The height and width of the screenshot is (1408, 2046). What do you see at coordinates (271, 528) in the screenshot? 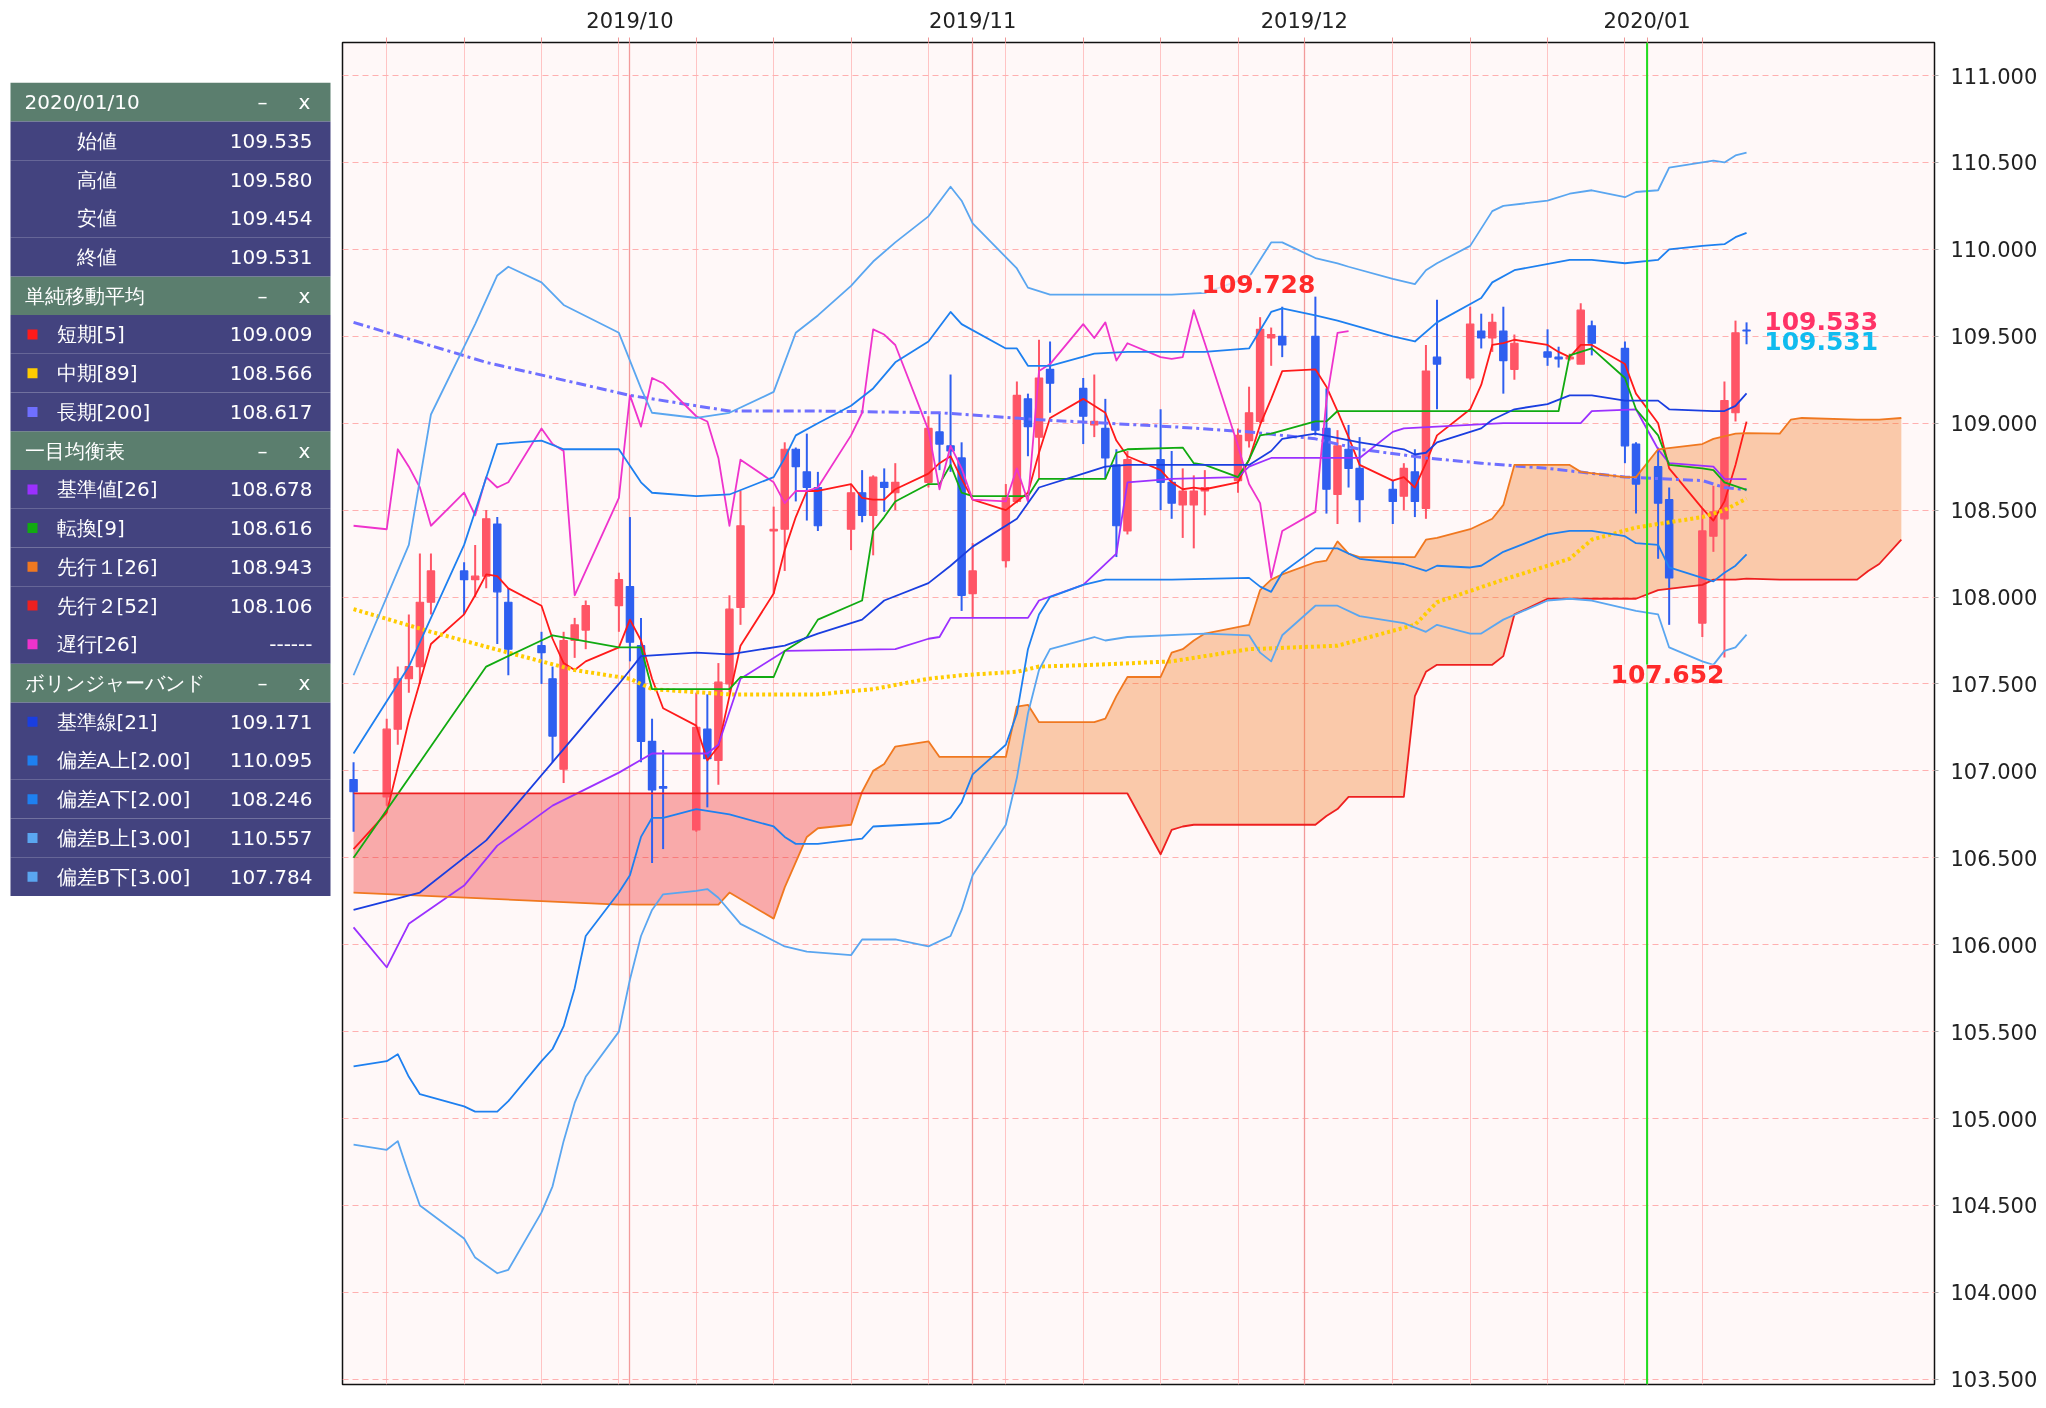
I see `text: 108.616` at bounding box center [271, 528].